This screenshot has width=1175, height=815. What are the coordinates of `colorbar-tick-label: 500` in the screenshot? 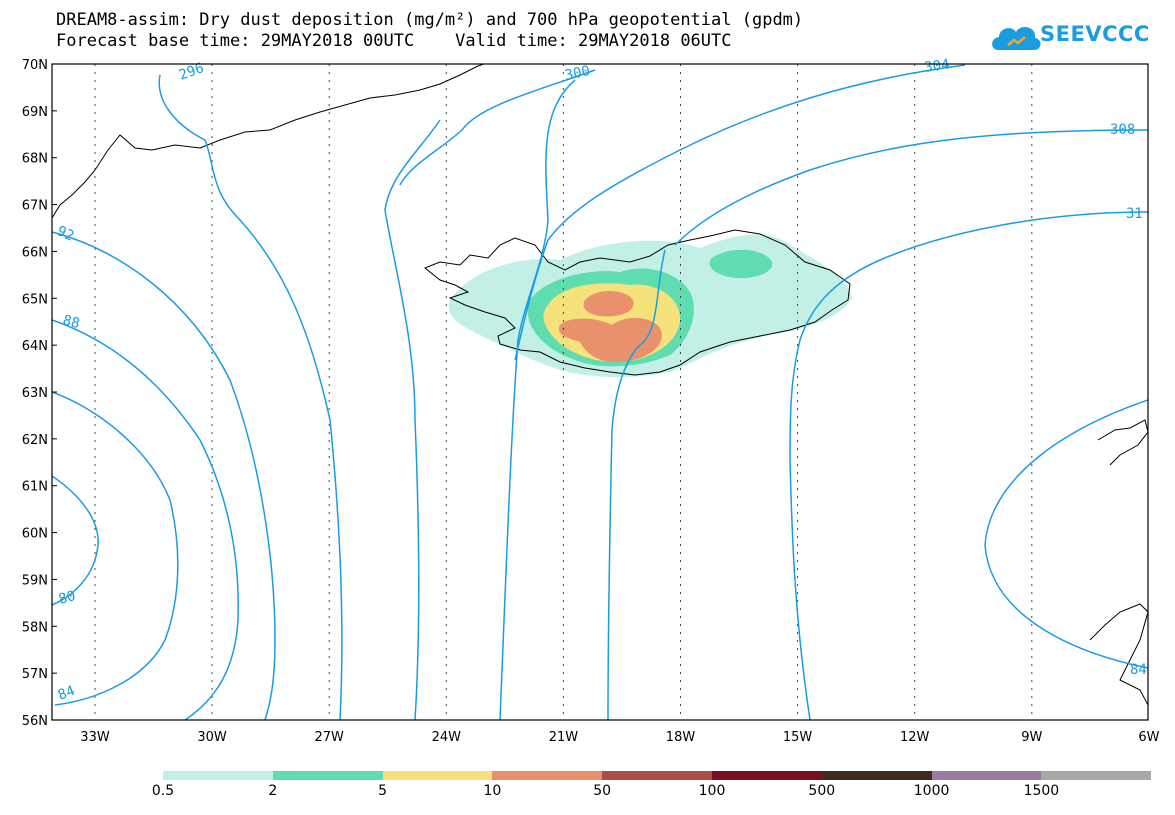 It's located at (822, 791).